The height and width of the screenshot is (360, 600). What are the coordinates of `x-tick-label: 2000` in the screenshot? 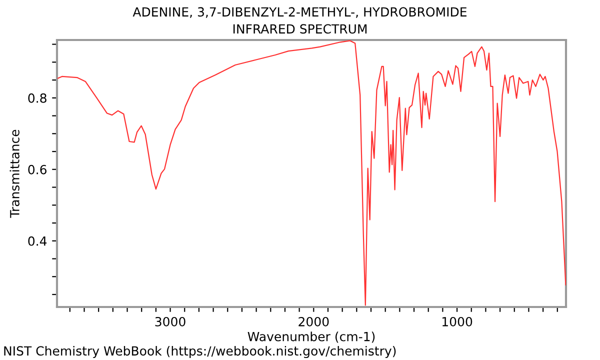 It's located at (313, 321).